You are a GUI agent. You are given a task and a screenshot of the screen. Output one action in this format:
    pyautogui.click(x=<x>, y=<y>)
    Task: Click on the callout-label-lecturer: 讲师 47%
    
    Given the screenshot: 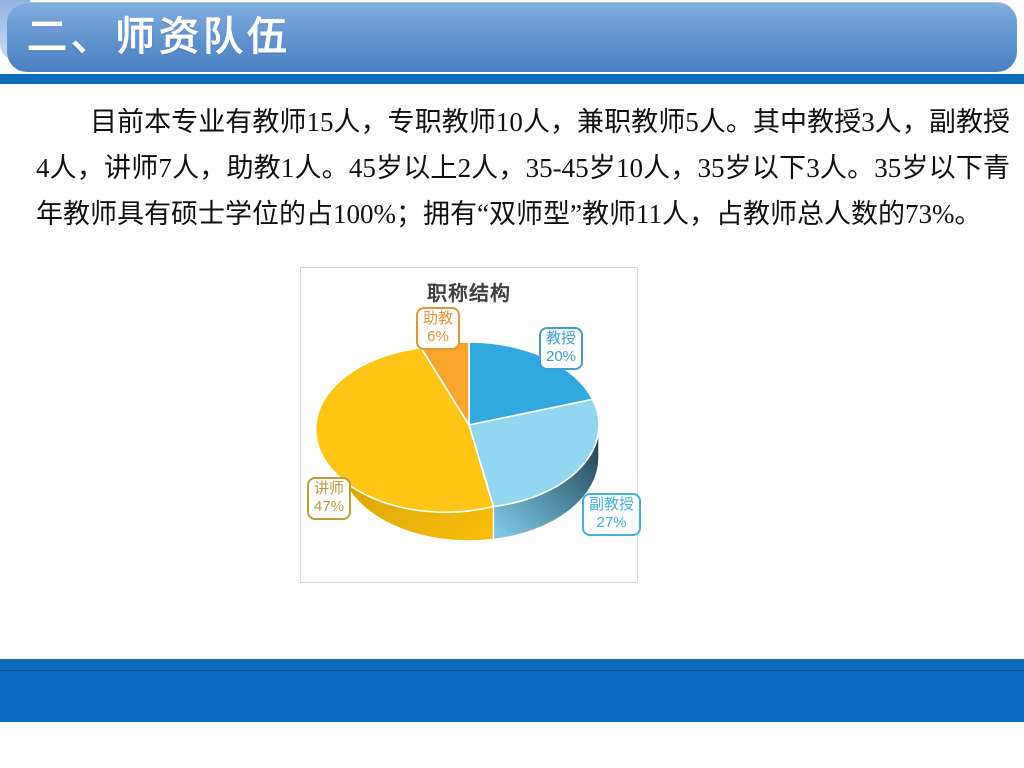 What is the action you would take?
    pyautogui.click(x=329, y=498)
    